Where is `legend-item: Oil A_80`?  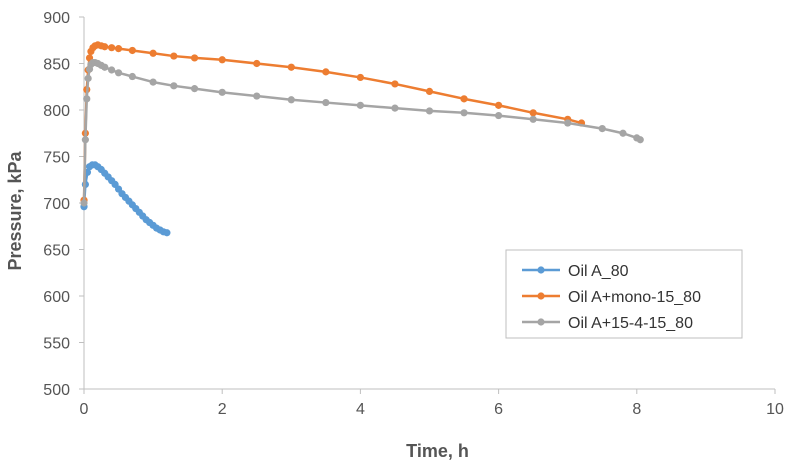 legend-item: Oil A_80 is located at coordinates (575, 271).